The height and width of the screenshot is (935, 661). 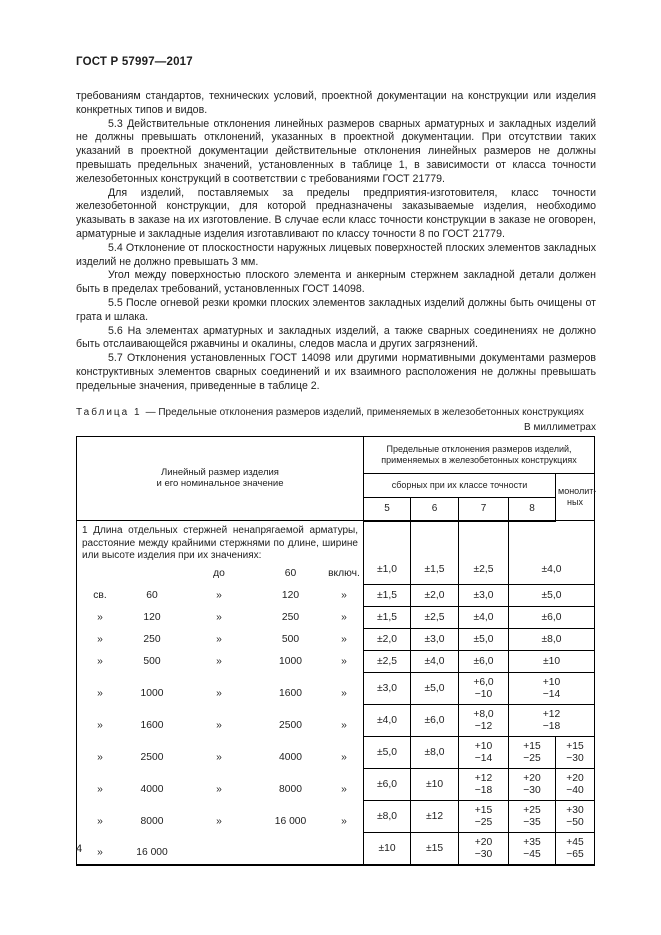 I want to click on size-range: » 120 » 250 », so click(x=220, y=618).